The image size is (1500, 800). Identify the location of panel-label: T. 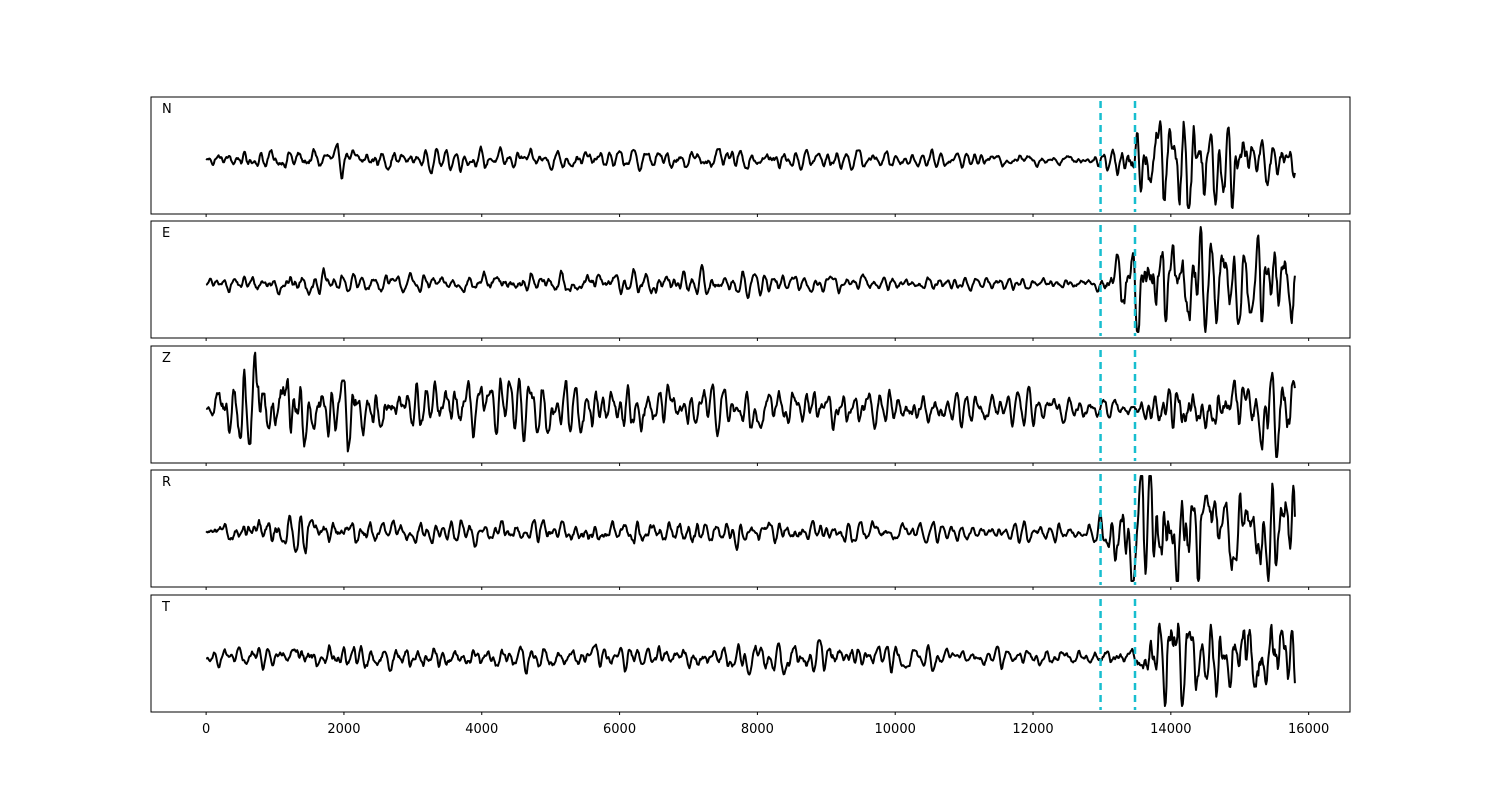
(165, 607).